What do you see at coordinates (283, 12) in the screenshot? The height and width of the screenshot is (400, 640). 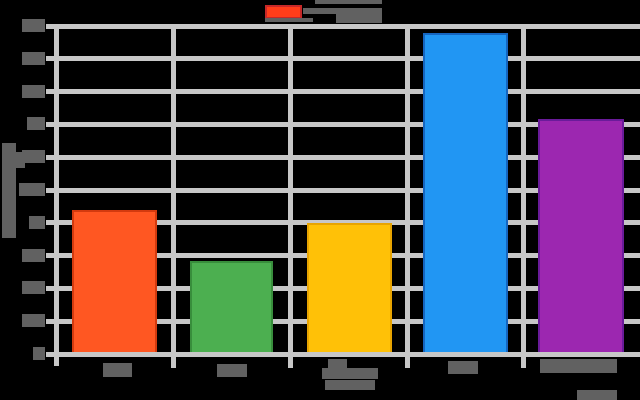 I see `legend-swatch` at bounding box center [283, 12].